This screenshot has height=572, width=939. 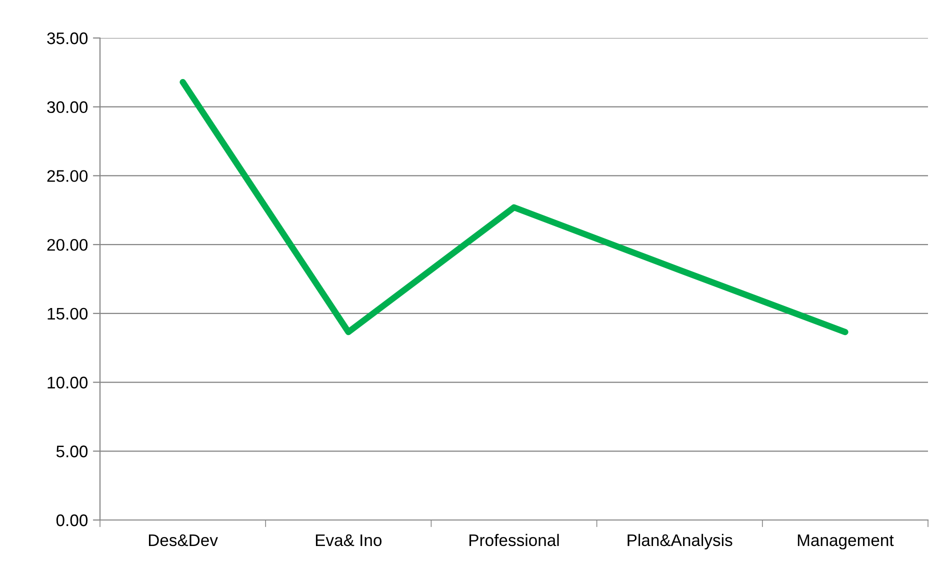 What do you see at coordinates (67, 244) in the screenshot?
I see `y-tick-label: 20.00` at bounding box center [67, 244].